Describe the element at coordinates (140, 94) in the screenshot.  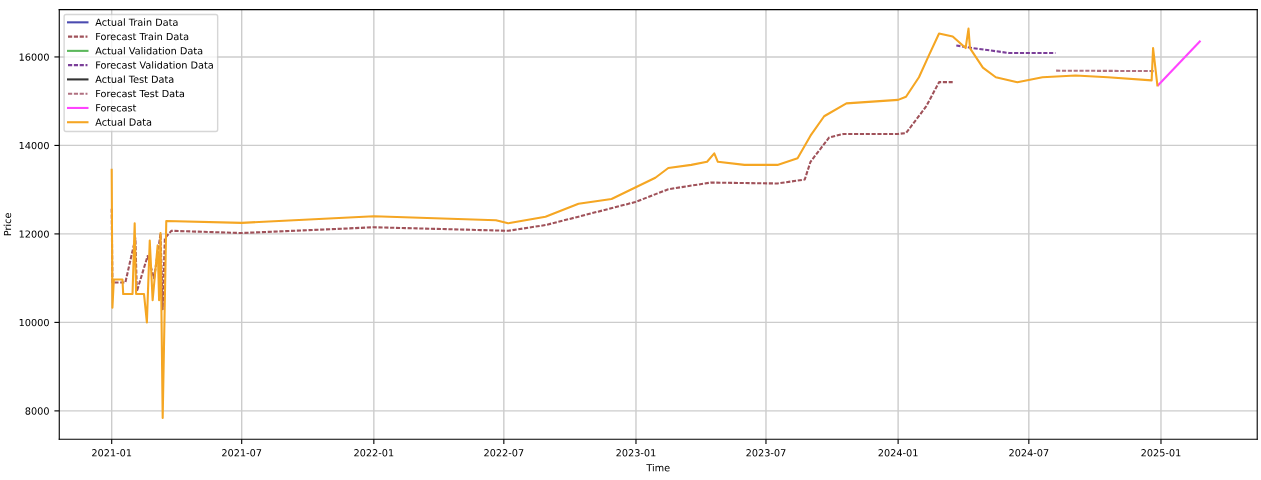
I see `legend-label: Forecast Test Data` at that location.